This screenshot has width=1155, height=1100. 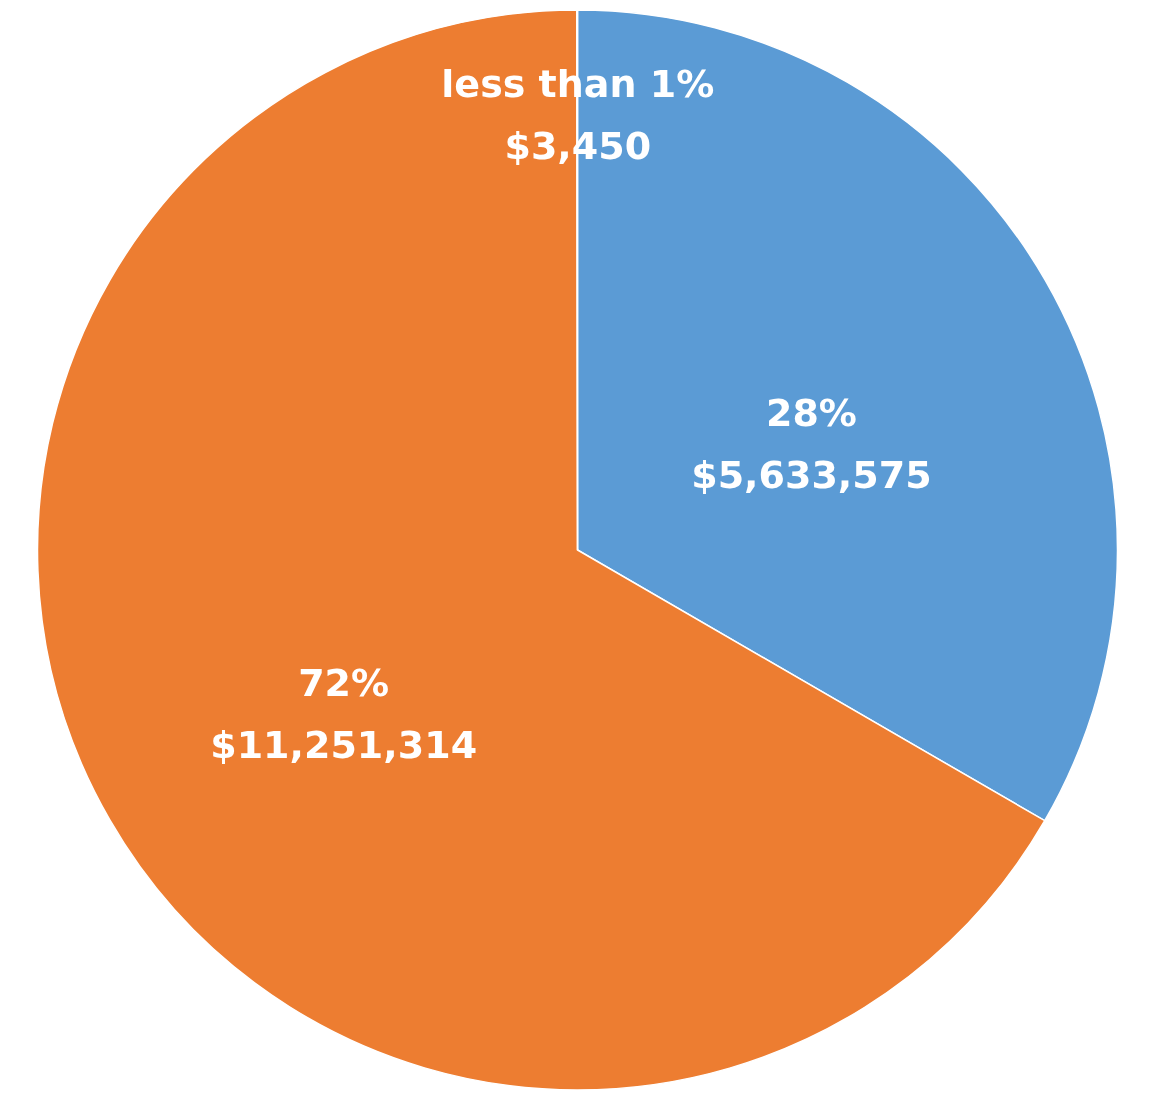 What do you see at coordinates (811, 444) in the screenshot?
I see `data-label: 28% $5,633,575` at bounding box center [811, 444].